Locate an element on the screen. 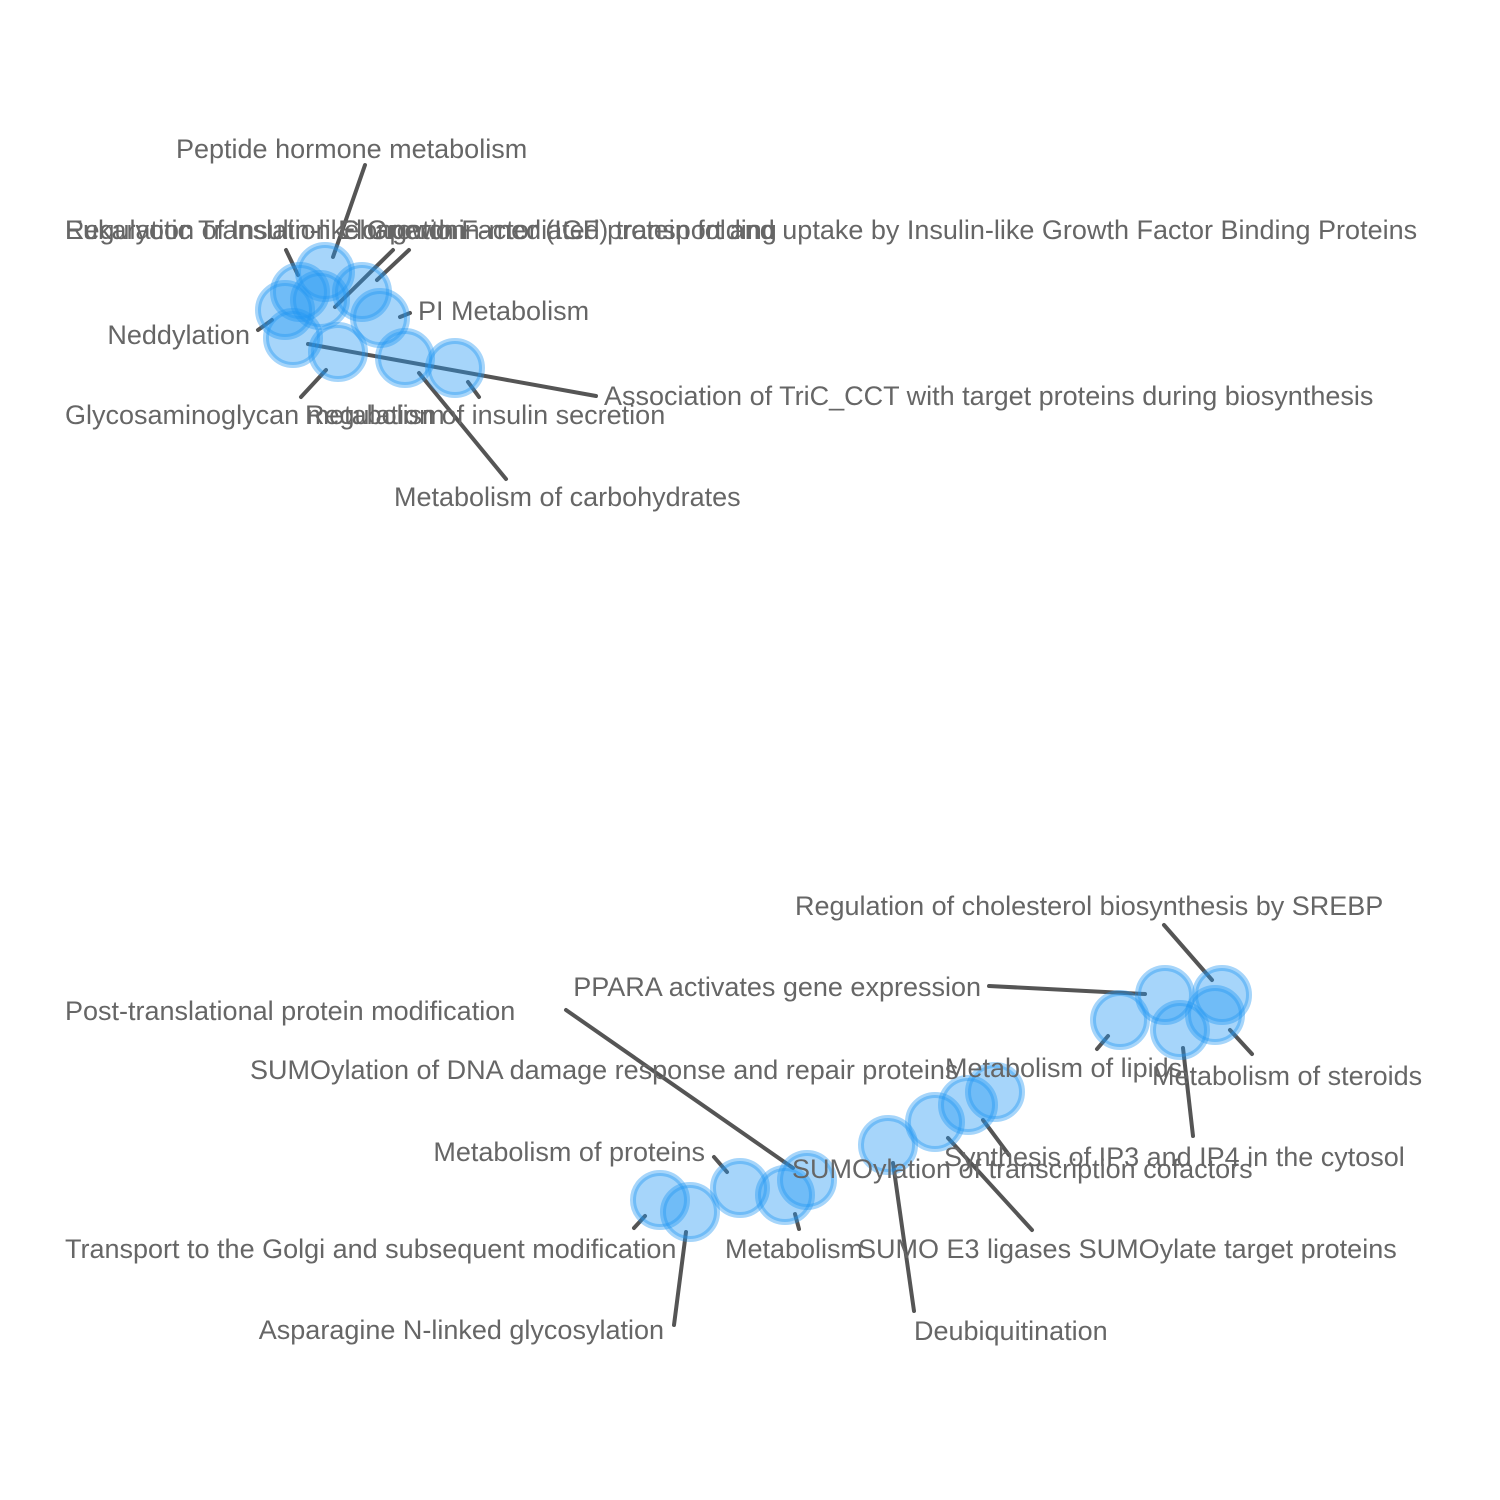 The height and width of the screenshot is (1500, 1500). leader-lipids is located at coordinates (1102, 1042).